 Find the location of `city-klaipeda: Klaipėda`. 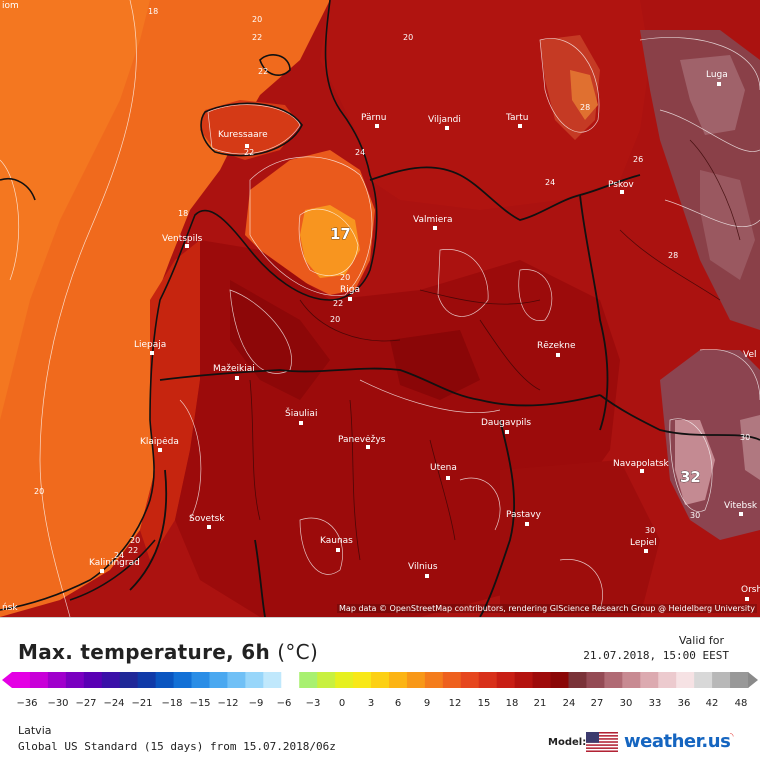

city-klaipeda: Klaipėda is located at coordinates (159, 444).